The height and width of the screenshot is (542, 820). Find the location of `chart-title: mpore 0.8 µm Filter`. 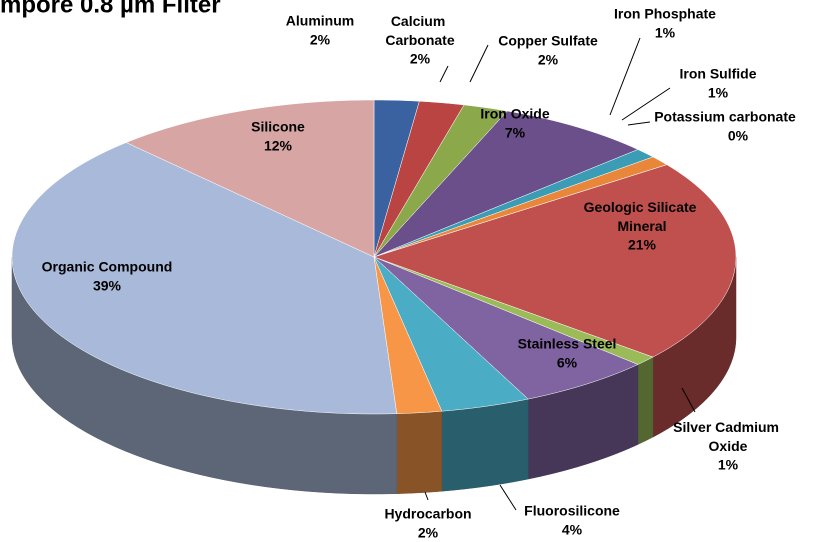

chart-title: mpore 0.8 µm Filter is located at coordinates (110, 9).